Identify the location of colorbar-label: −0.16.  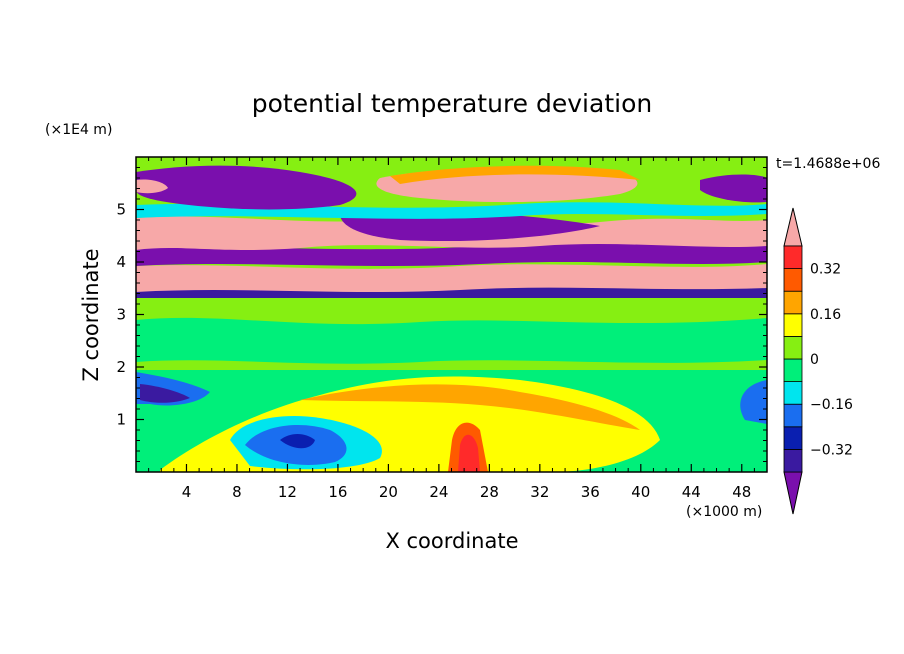
(831, 405).